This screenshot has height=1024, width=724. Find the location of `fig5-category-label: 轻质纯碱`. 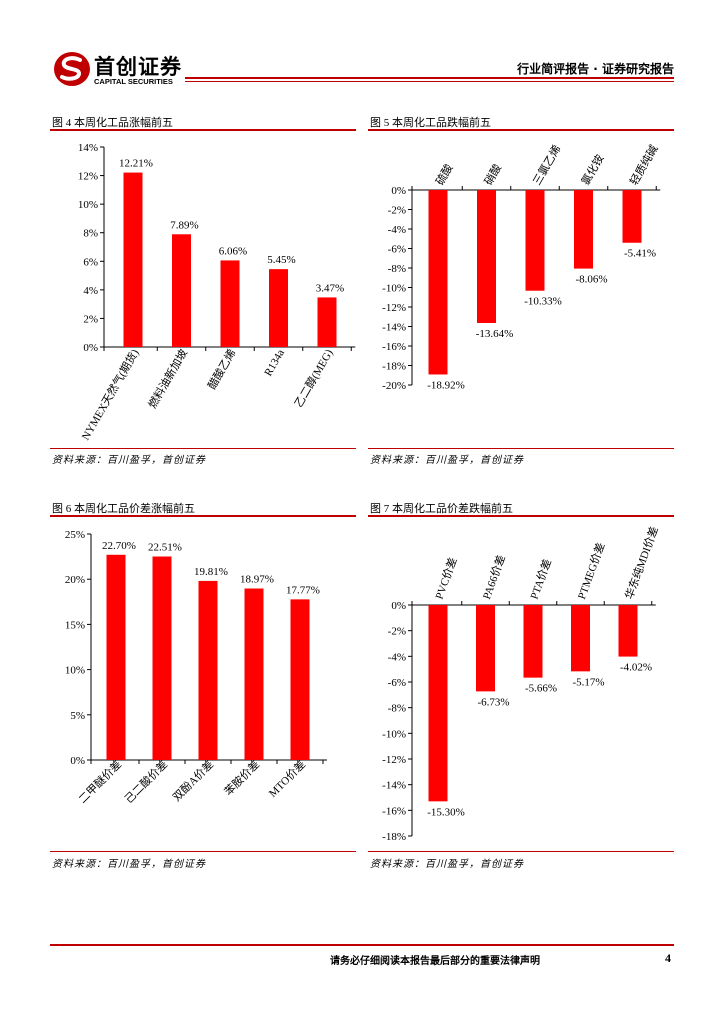

fig5-category-label: 轻质纯碱 is located at coordinates (643, 164).